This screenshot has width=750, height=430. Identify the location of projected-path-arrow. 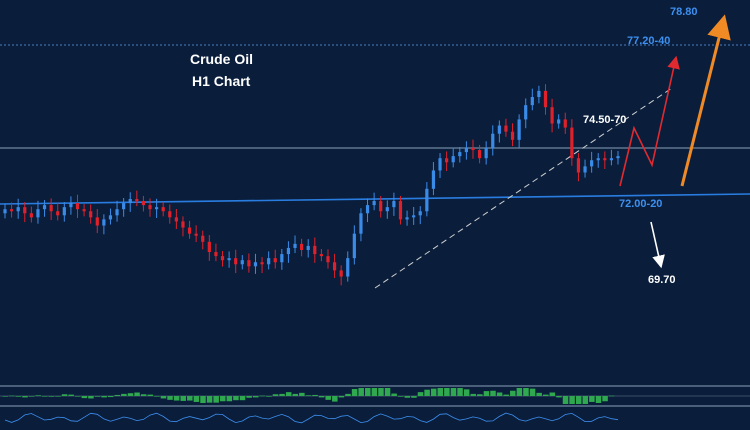
(649, 121).